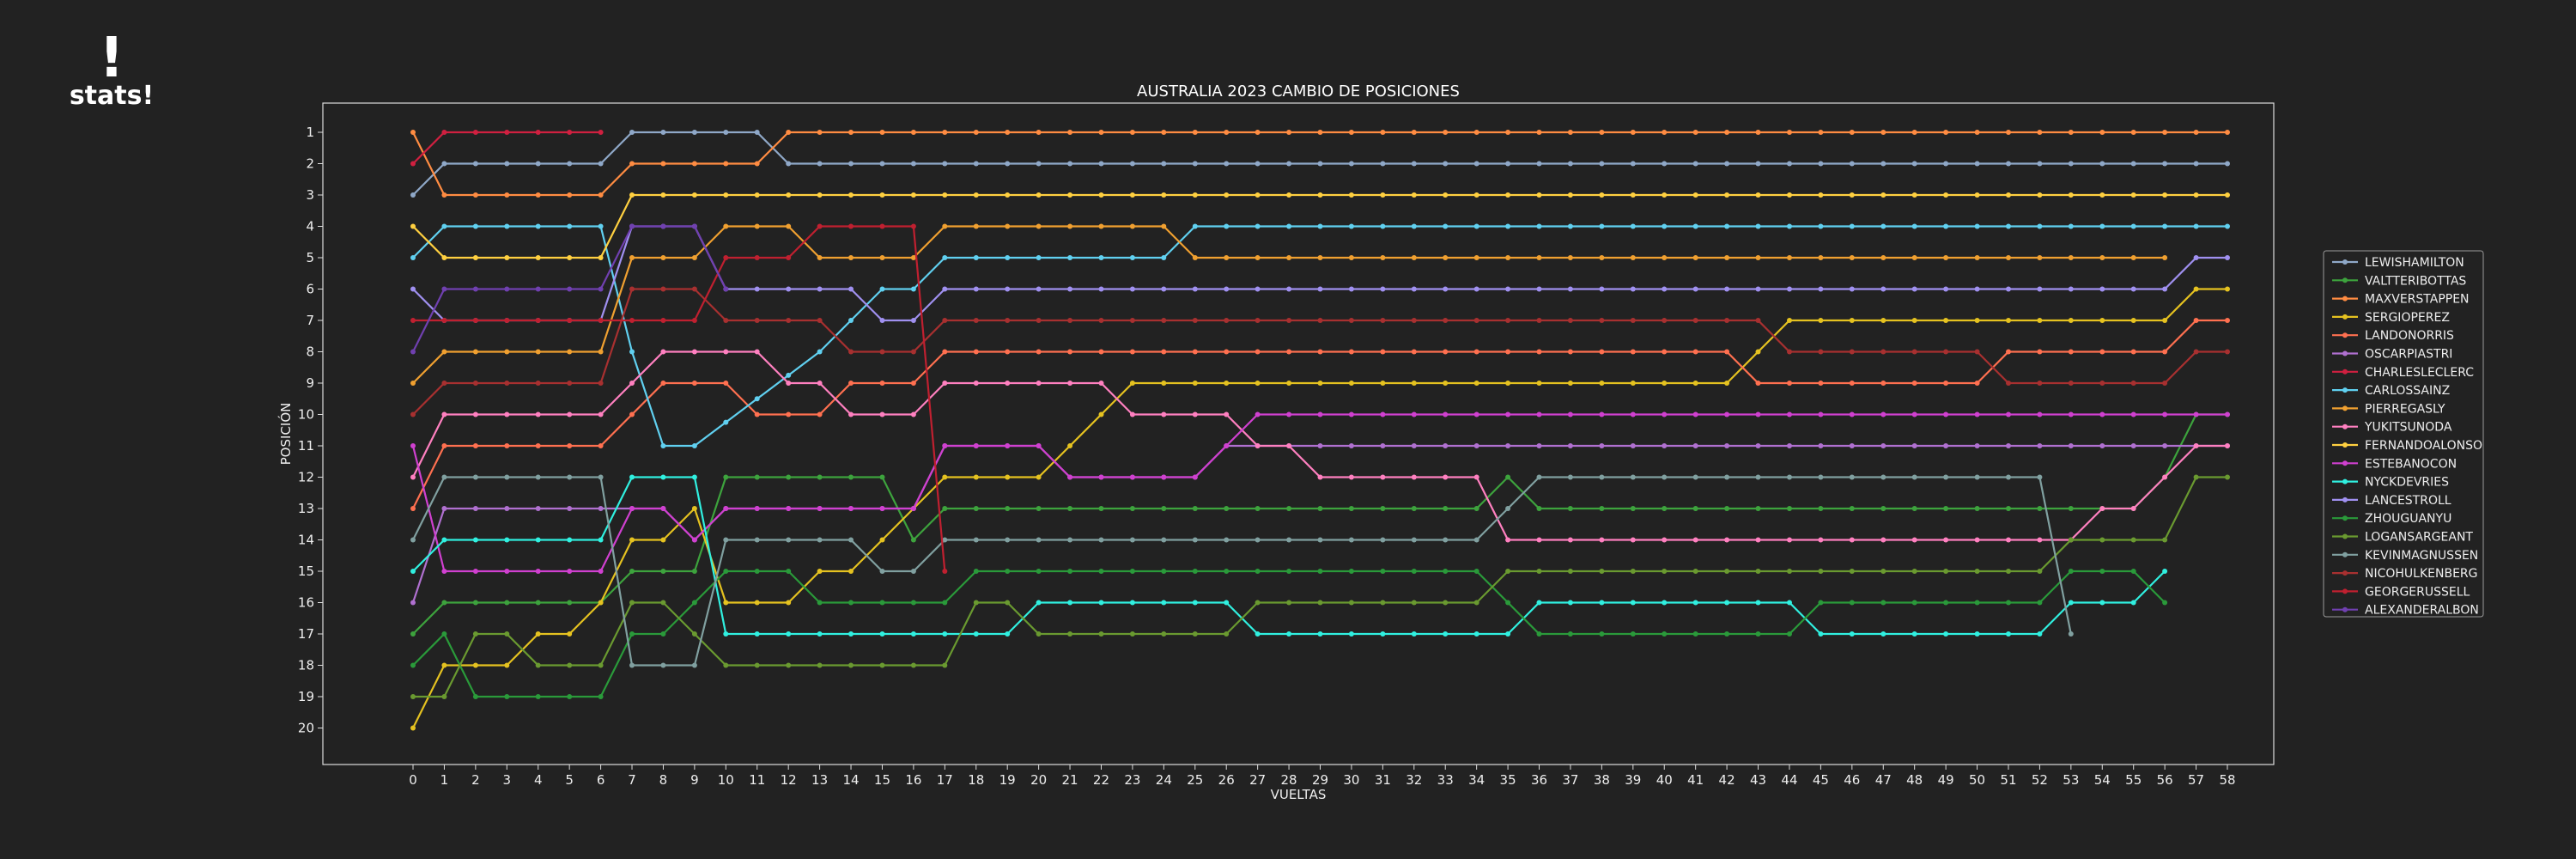 The width and height of the screenshot is (2576, 859). What do you see at coordinates (850, 780) in the screenshot?
I see `x-tick-label: 14` at bounding box center [850, 780].